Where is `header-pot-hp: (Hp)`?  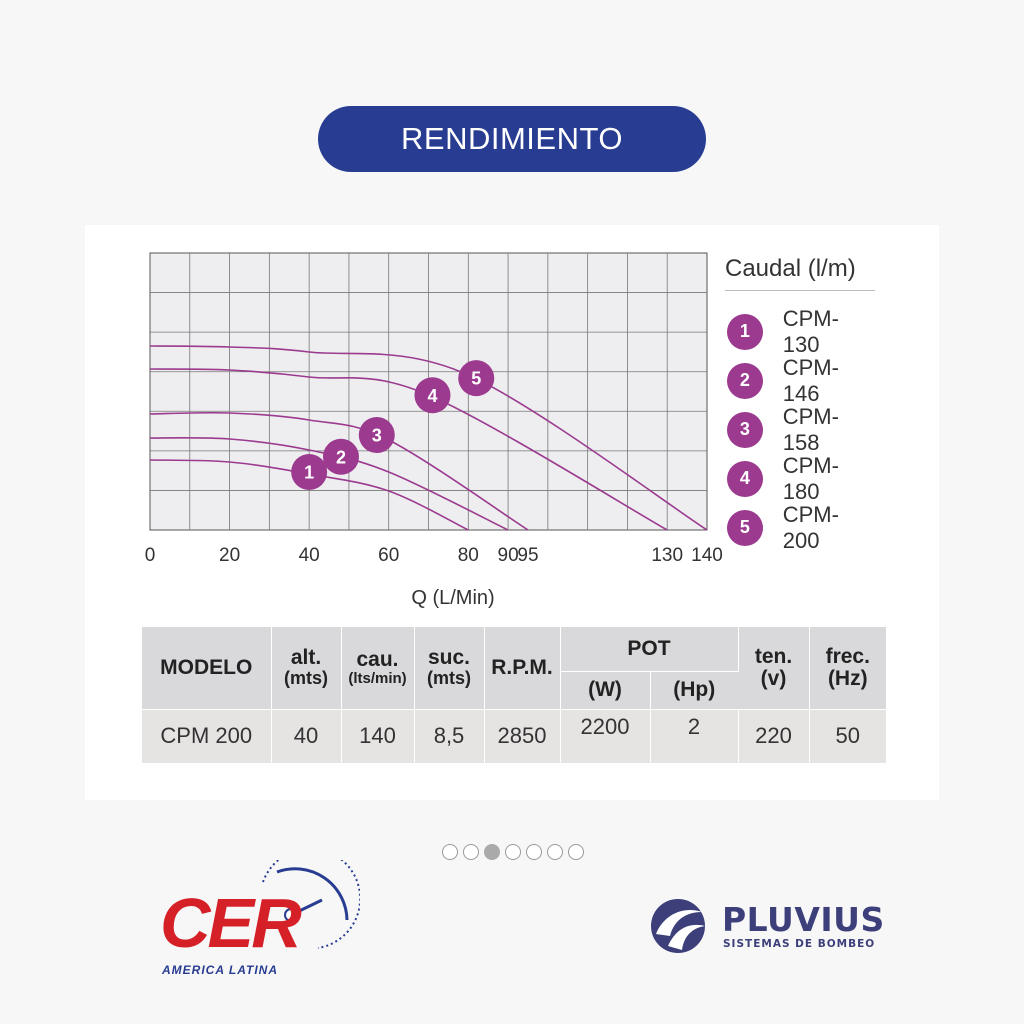 header-pot-hp: (Hp) is located at coordinates (694, 689).